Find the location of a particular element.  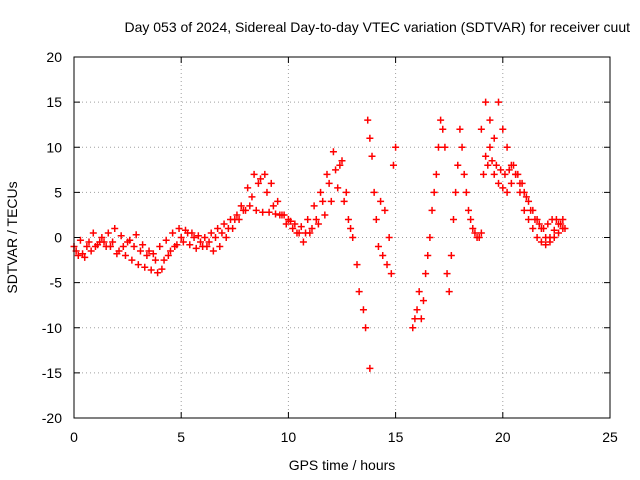

y-tick-label: 10 is located at coordinates (54, 147).